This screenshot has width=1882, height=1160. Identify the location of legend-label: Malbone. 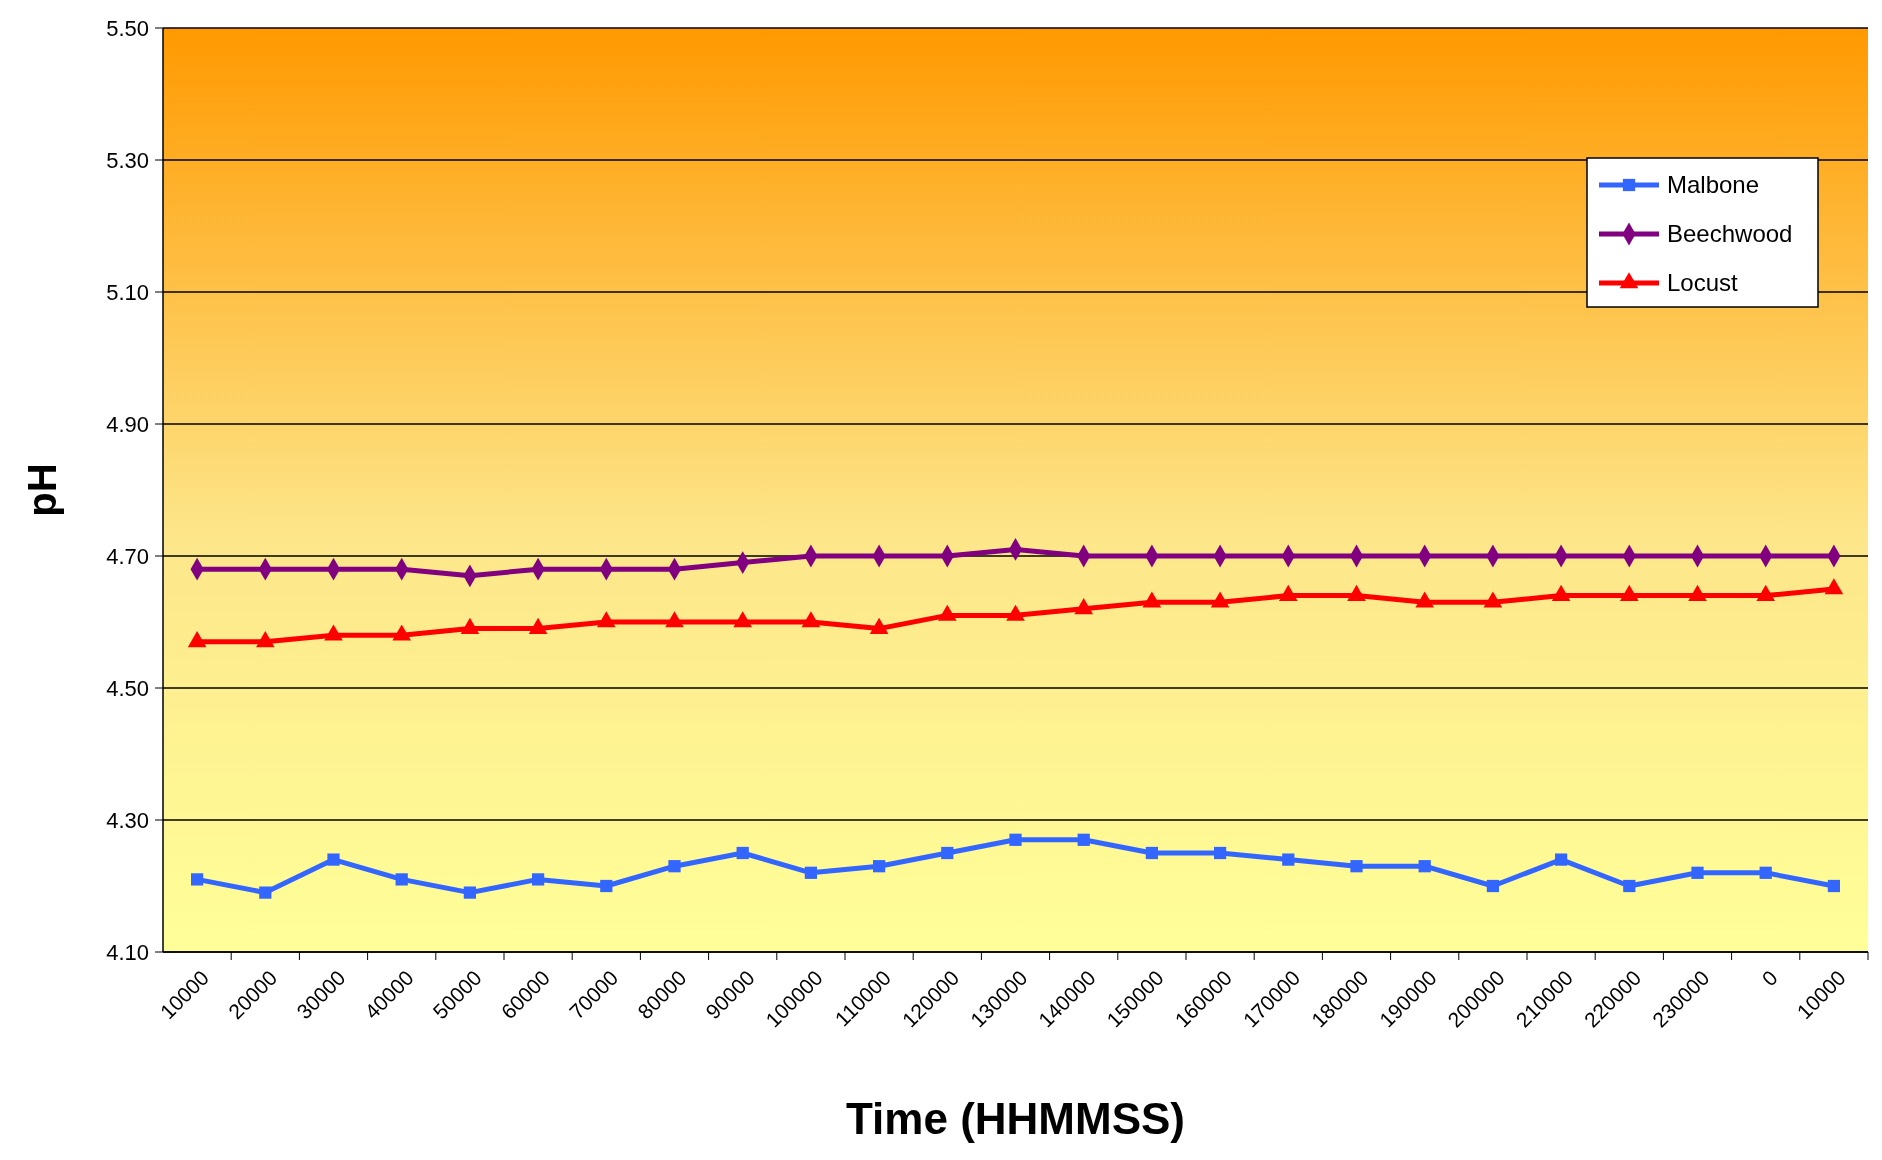
(1713, 185).